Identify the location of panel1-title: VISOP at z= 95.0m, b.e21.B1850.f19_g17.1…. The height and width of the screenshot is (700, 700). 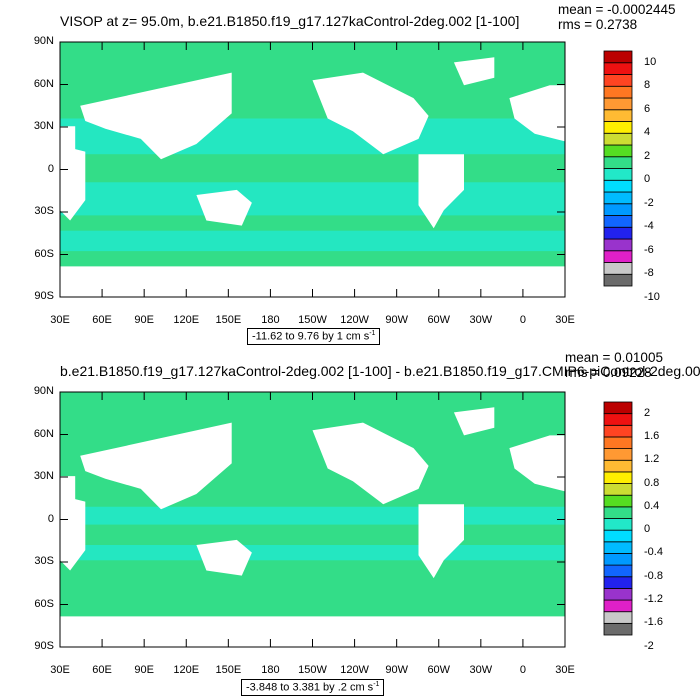
(290, 21).